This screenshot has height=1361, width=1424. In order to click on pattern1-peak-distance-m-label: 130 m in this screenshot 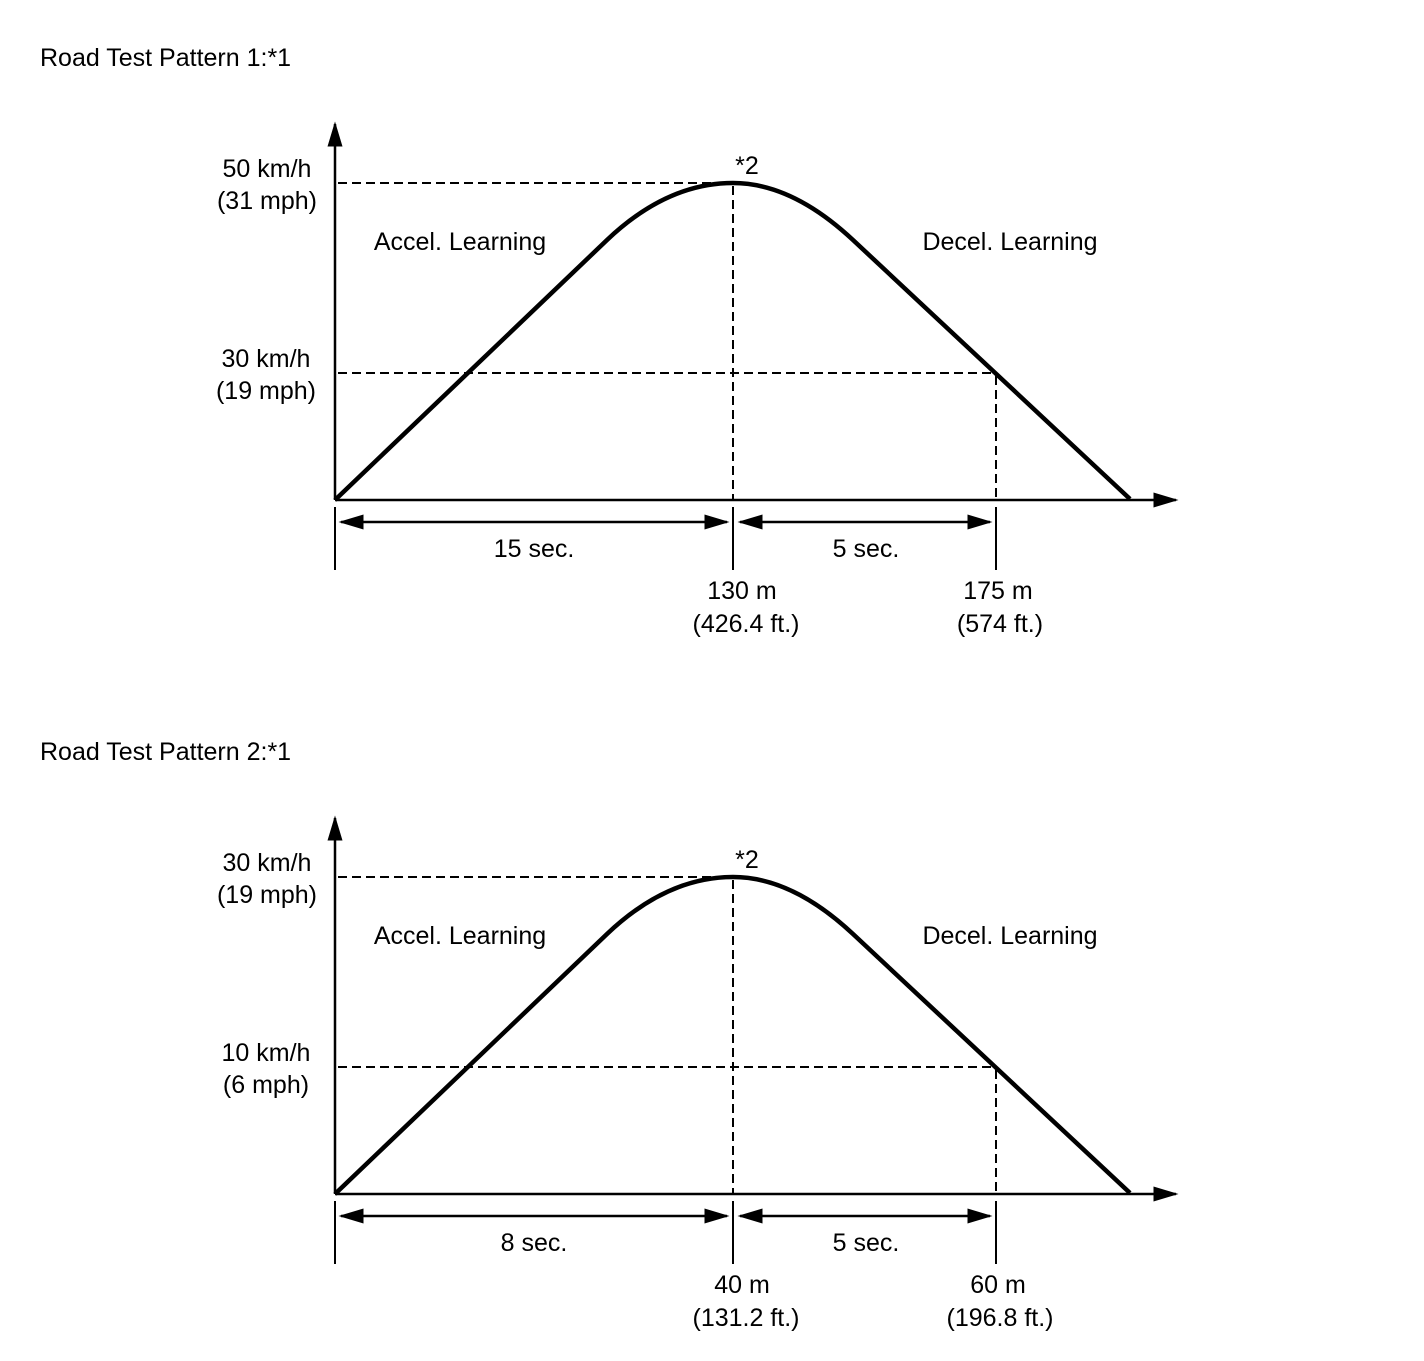, I will do `click(741, 591)`.